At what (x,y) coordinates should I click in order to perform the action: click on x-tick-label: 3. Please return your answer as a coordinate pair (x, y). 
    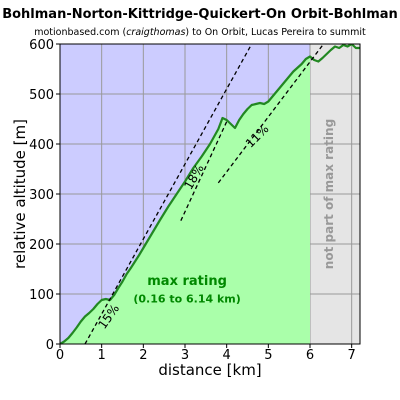
    Looking at the image, I should click on (185, 355).